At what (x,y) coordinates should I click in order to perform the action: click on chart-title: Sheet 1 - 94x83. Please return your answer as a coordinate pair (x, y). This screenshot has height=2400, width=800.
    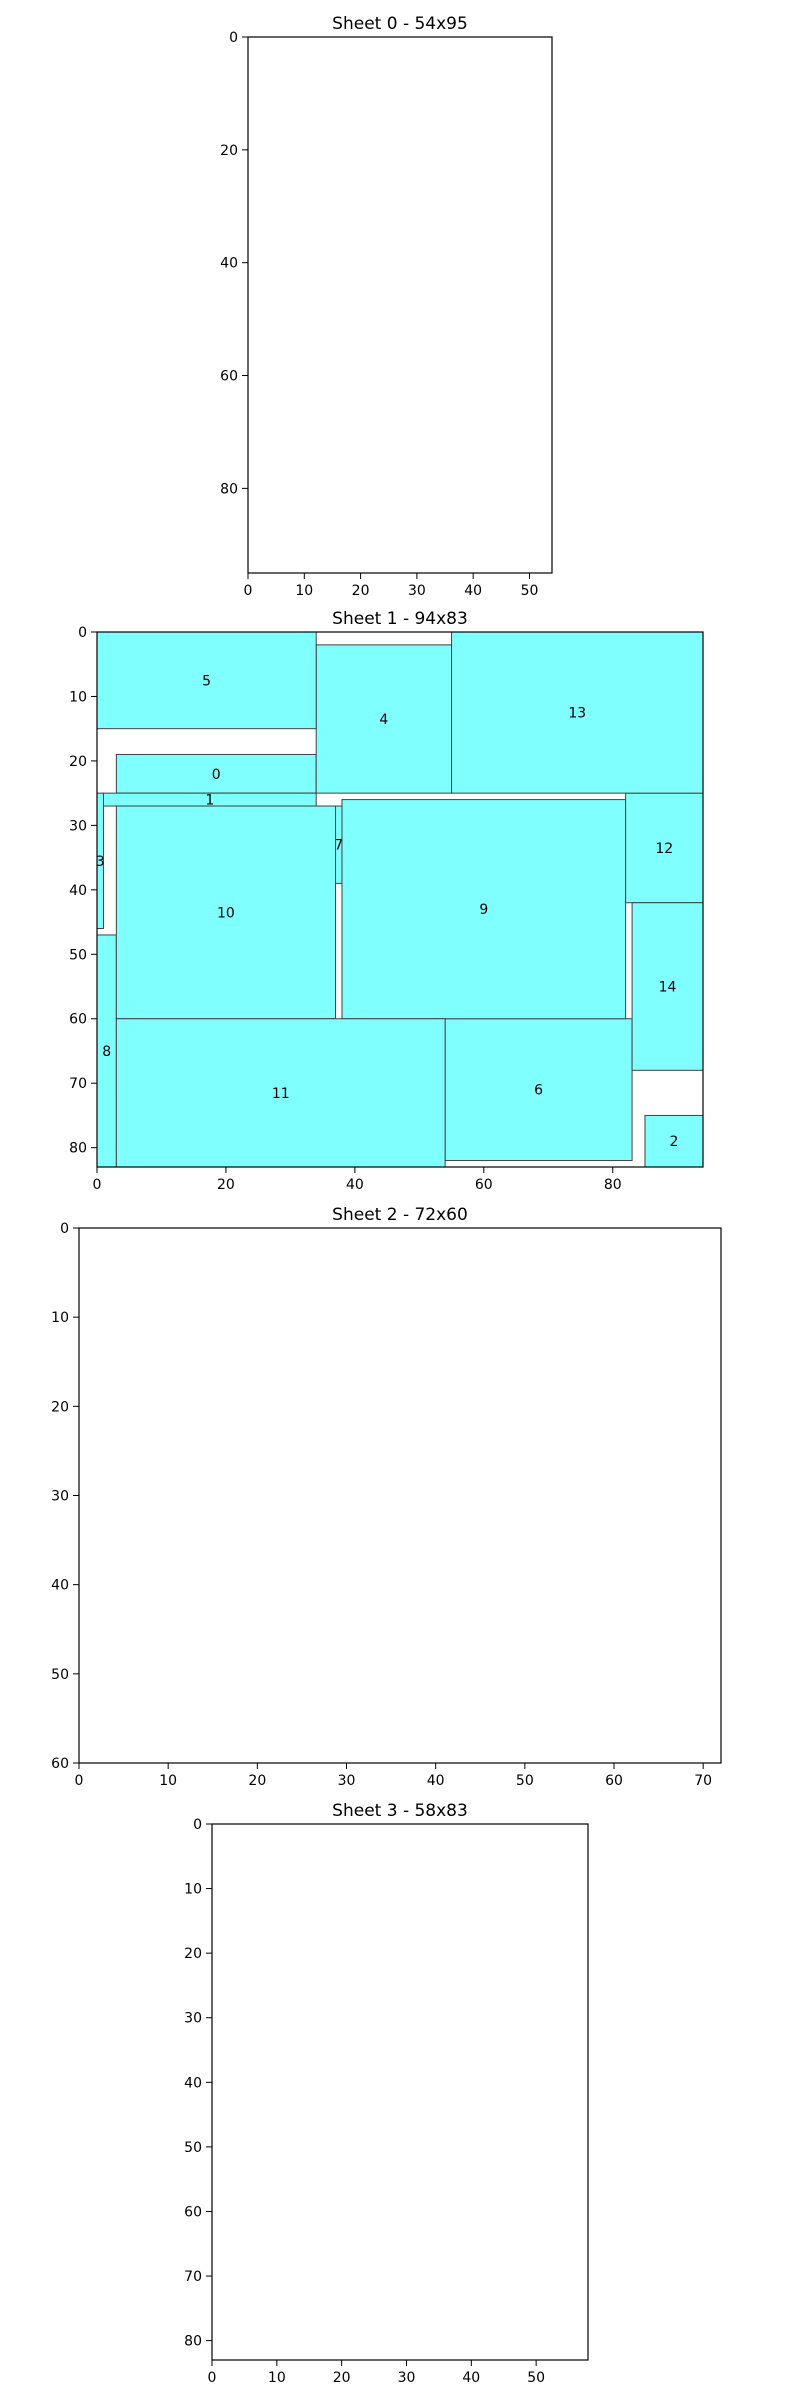
    Looking at the image, I should click on (400, 619).